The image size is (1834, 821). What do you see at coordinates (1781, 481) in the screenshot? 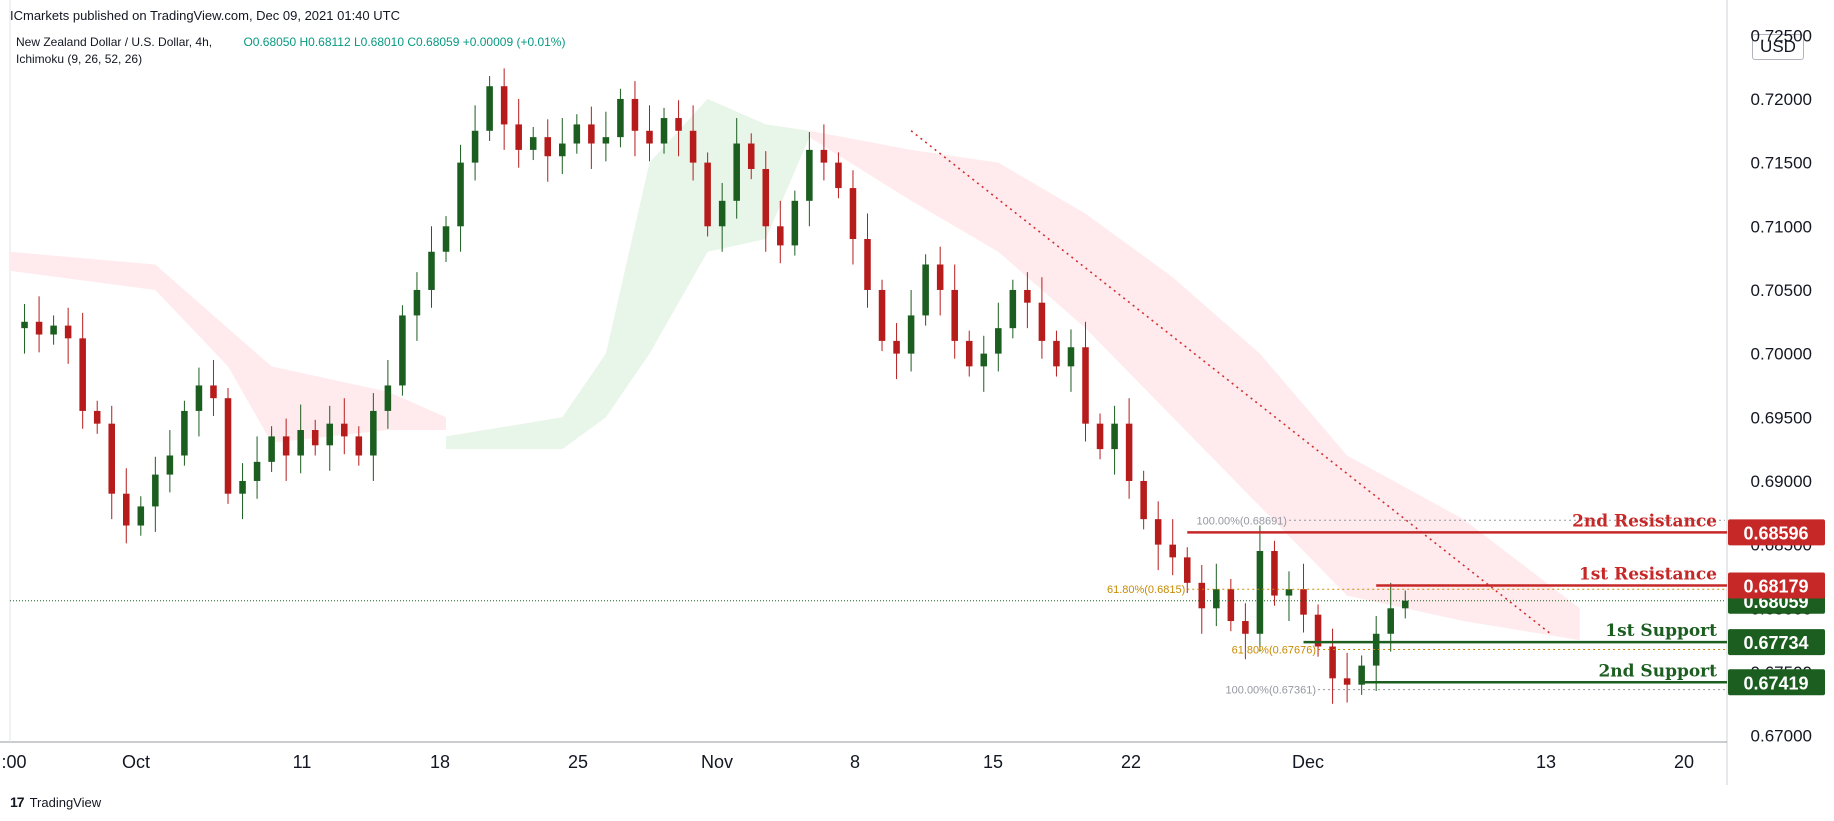
I see `y-tick-label: 0.69000` at bounding box center [1781, 481].